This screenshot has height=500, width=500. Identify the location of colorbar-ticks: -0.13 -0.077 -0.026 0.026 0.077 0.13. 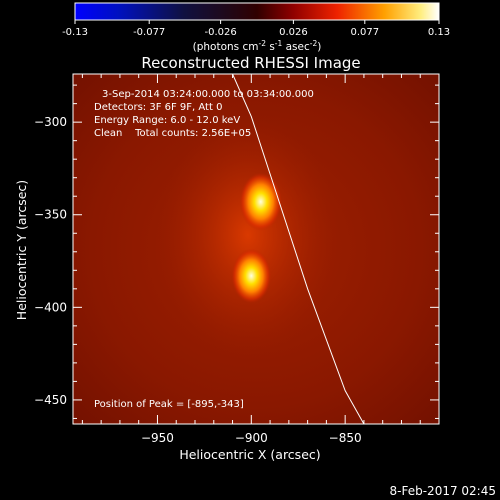
(256, 29).